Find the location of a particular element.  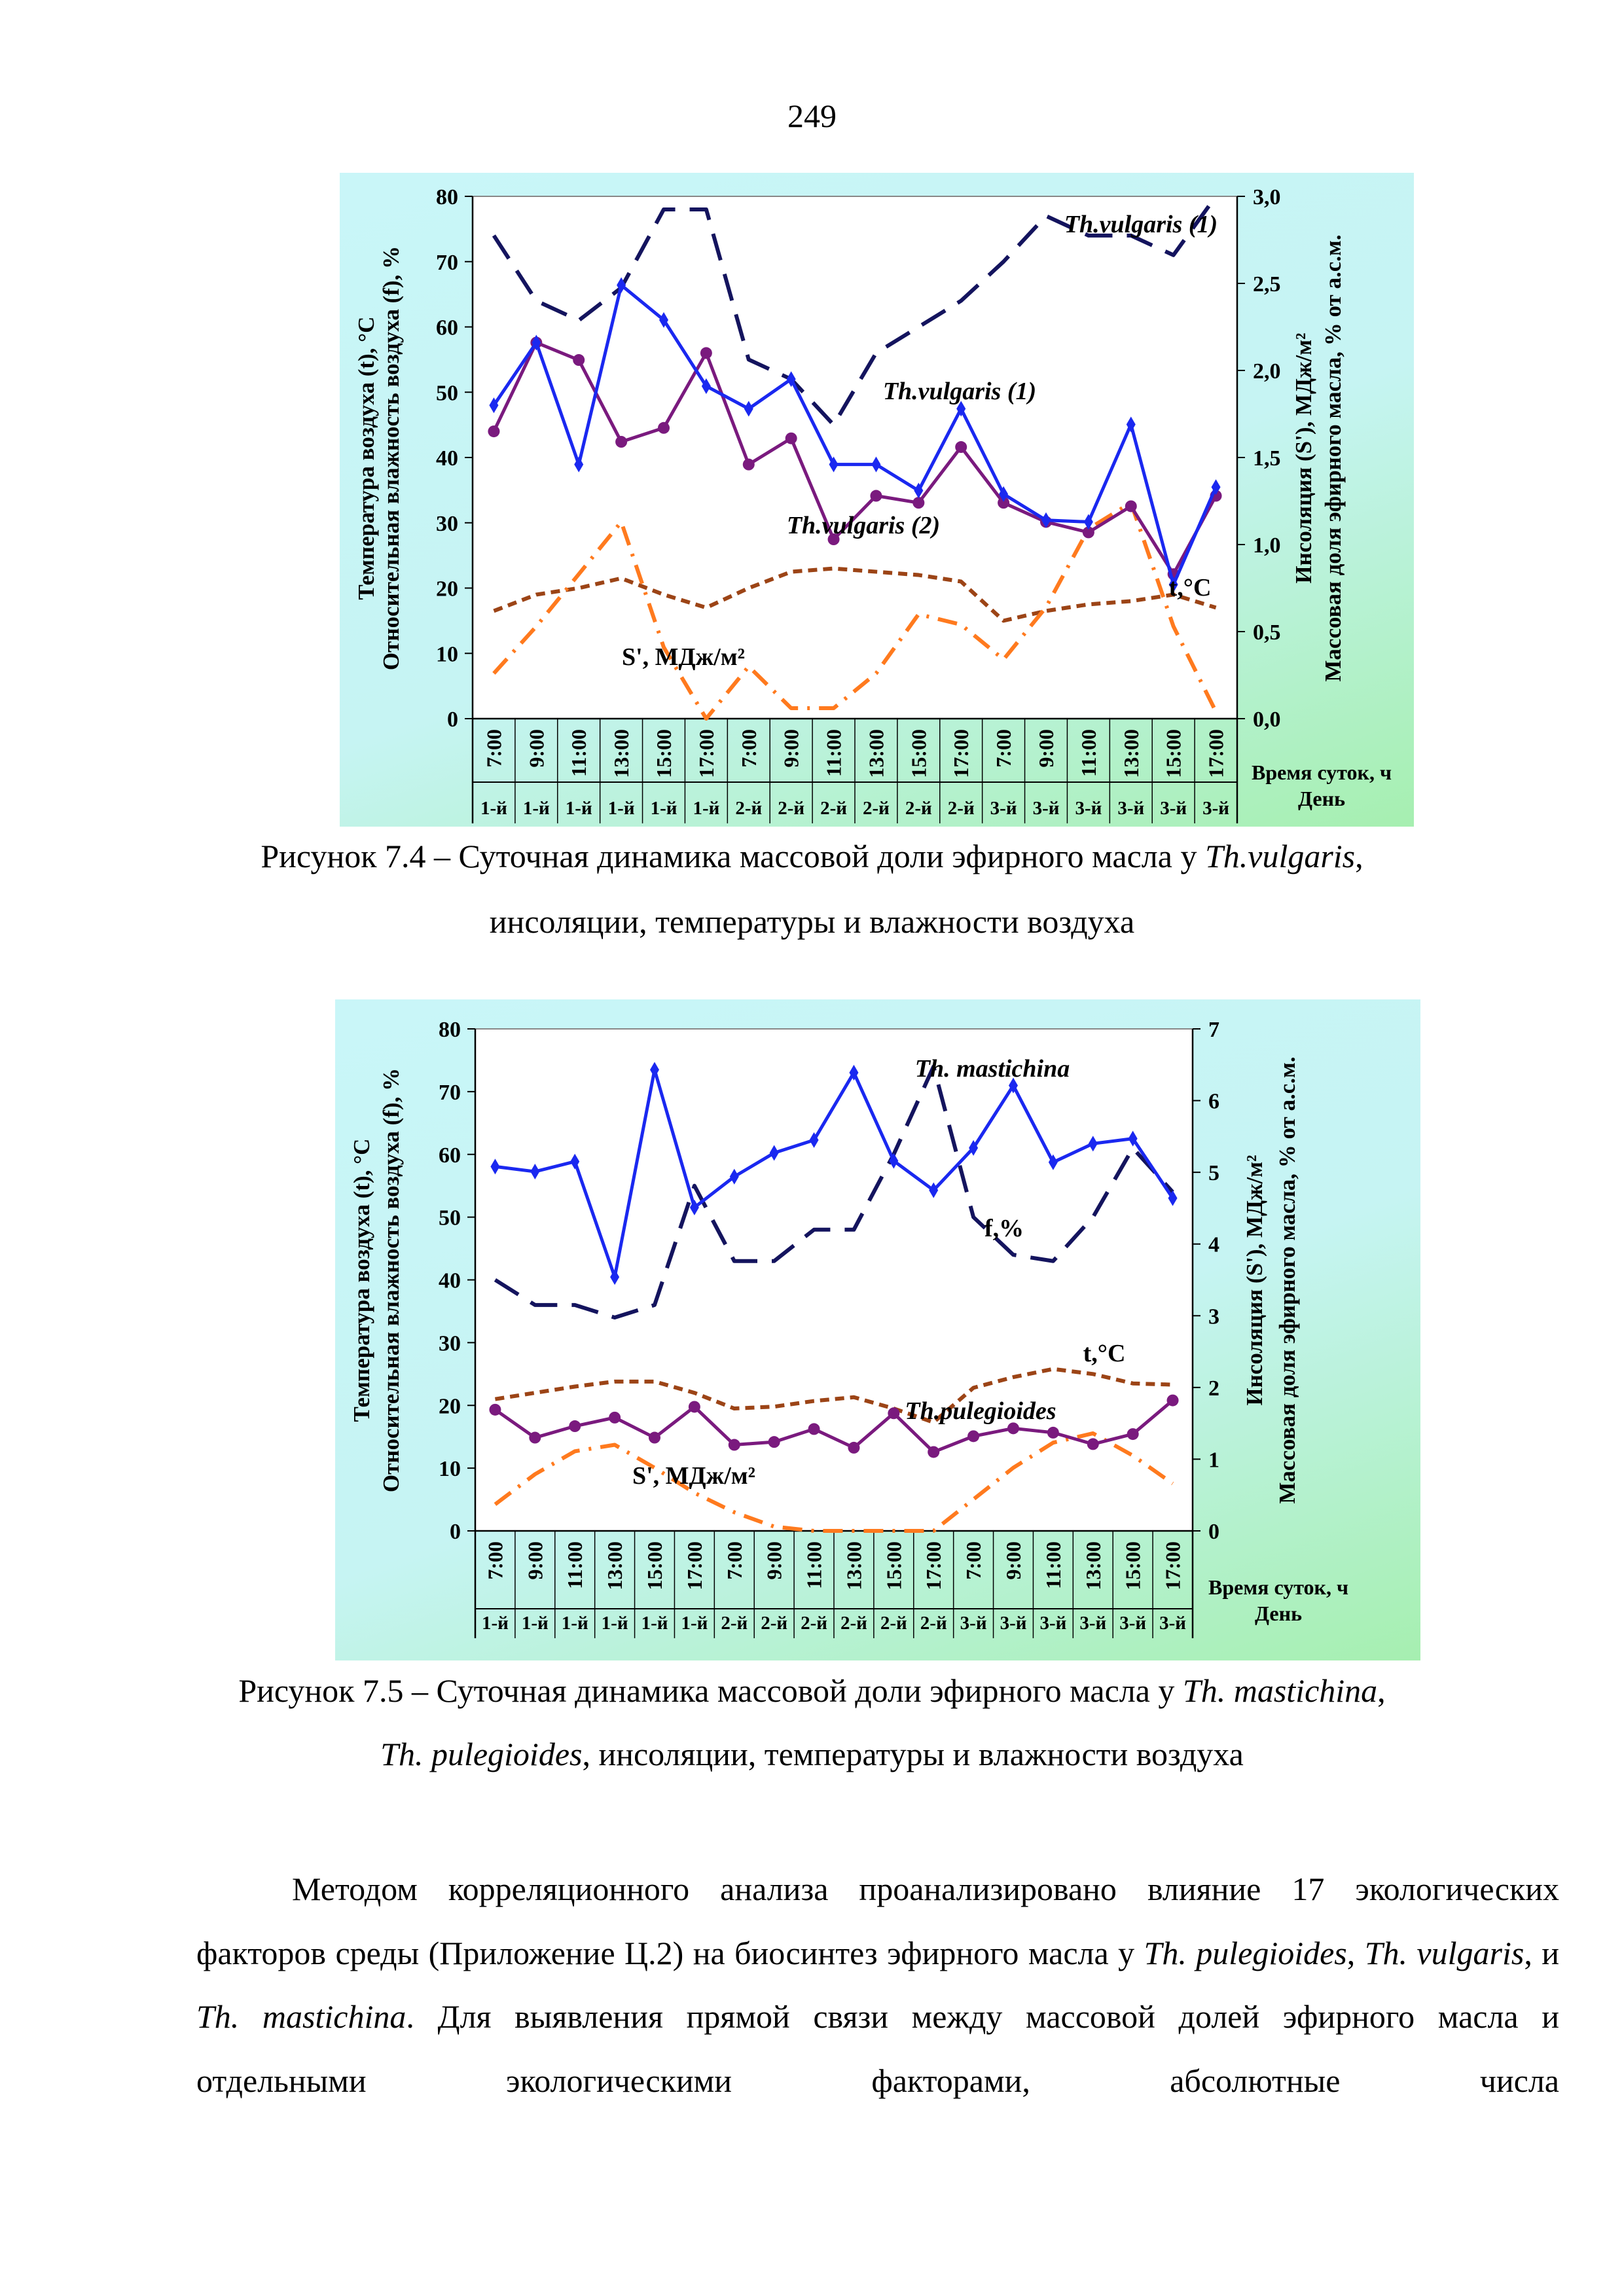

time-tick-label: 9:00 is located at coordinates (535, 1560).